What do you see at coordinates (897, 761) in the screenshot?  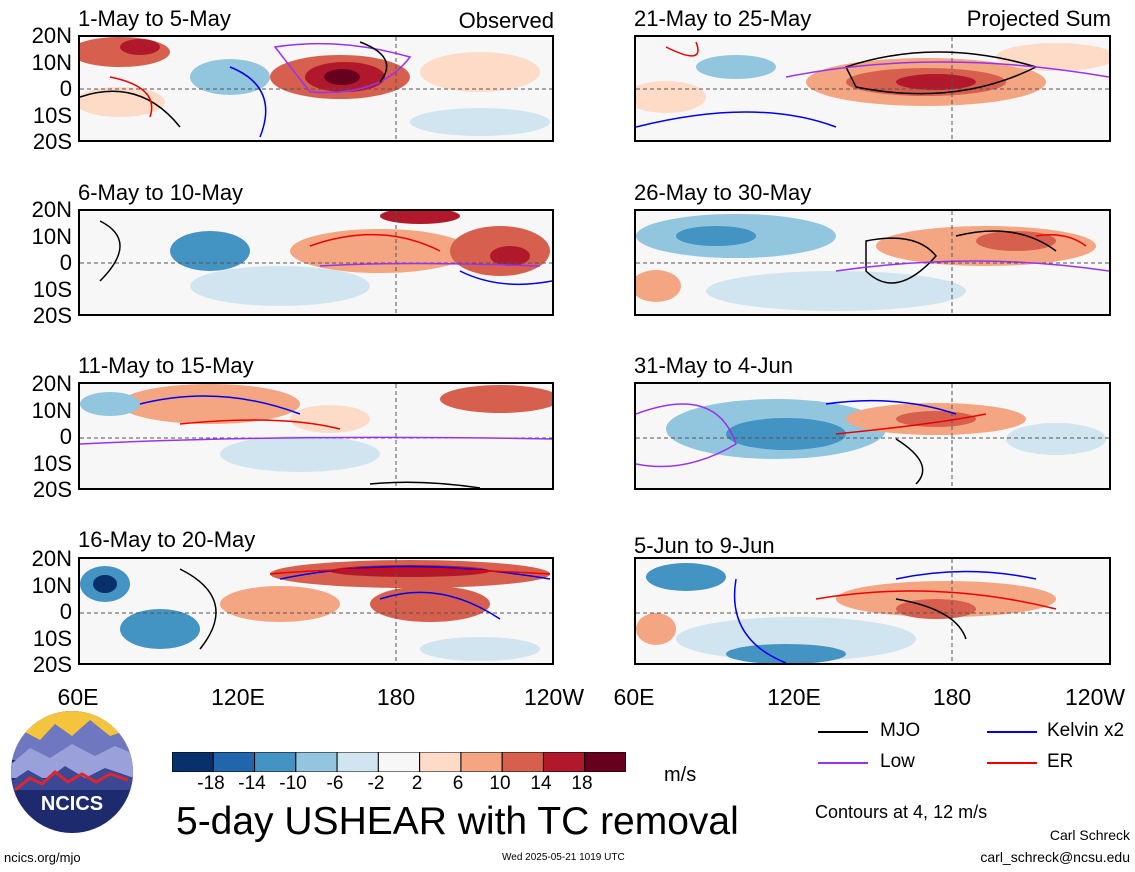 I see `legend-label: Low` at bounding box center [897, 761].